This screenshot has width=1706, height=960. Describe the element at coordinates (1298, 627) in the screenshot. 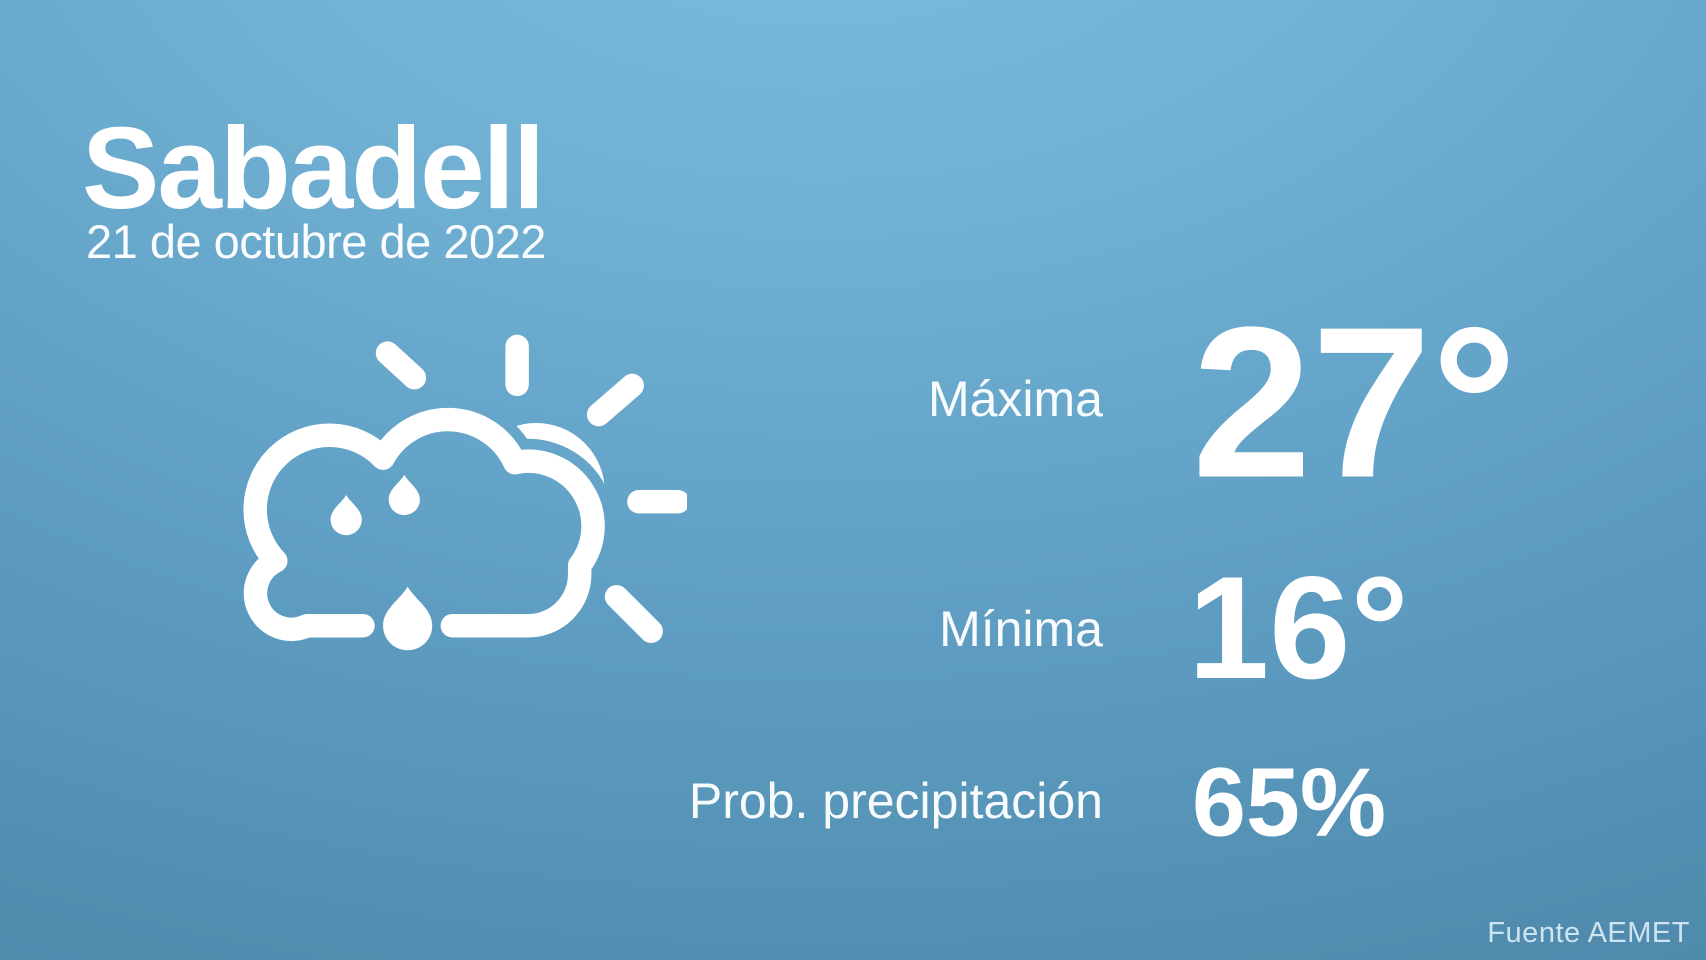

I see `min-temp-value: 16°` at that location.